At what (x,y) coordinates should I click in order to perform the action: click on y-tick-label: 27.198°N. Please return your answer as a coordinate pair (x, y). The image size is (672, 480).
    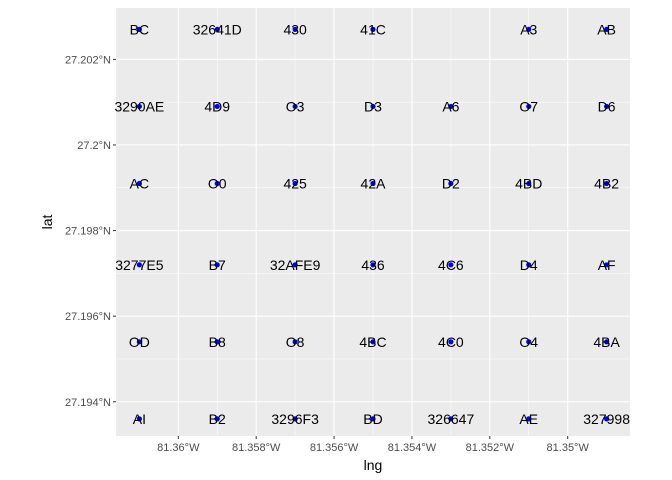
    Looking at the image, I should click on (88, 232).